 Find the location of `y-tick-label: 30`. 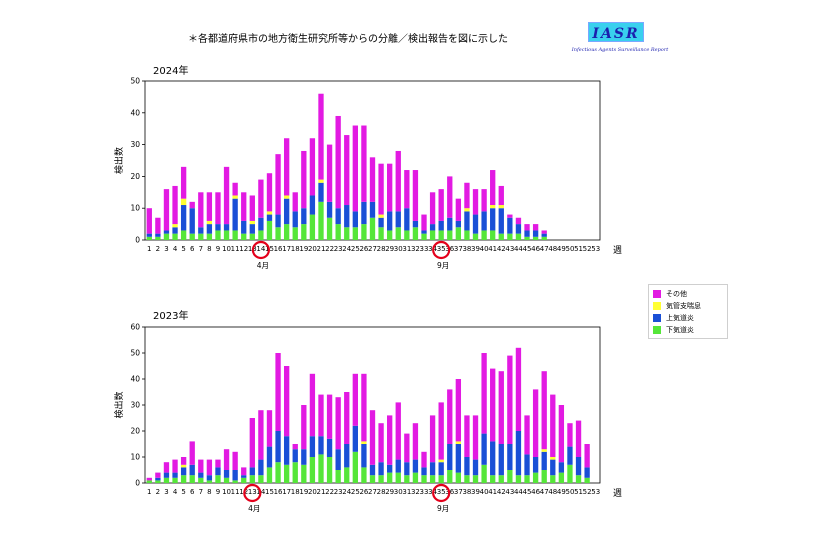

y-tick-label: 30 is located at coordinates (135, 405).